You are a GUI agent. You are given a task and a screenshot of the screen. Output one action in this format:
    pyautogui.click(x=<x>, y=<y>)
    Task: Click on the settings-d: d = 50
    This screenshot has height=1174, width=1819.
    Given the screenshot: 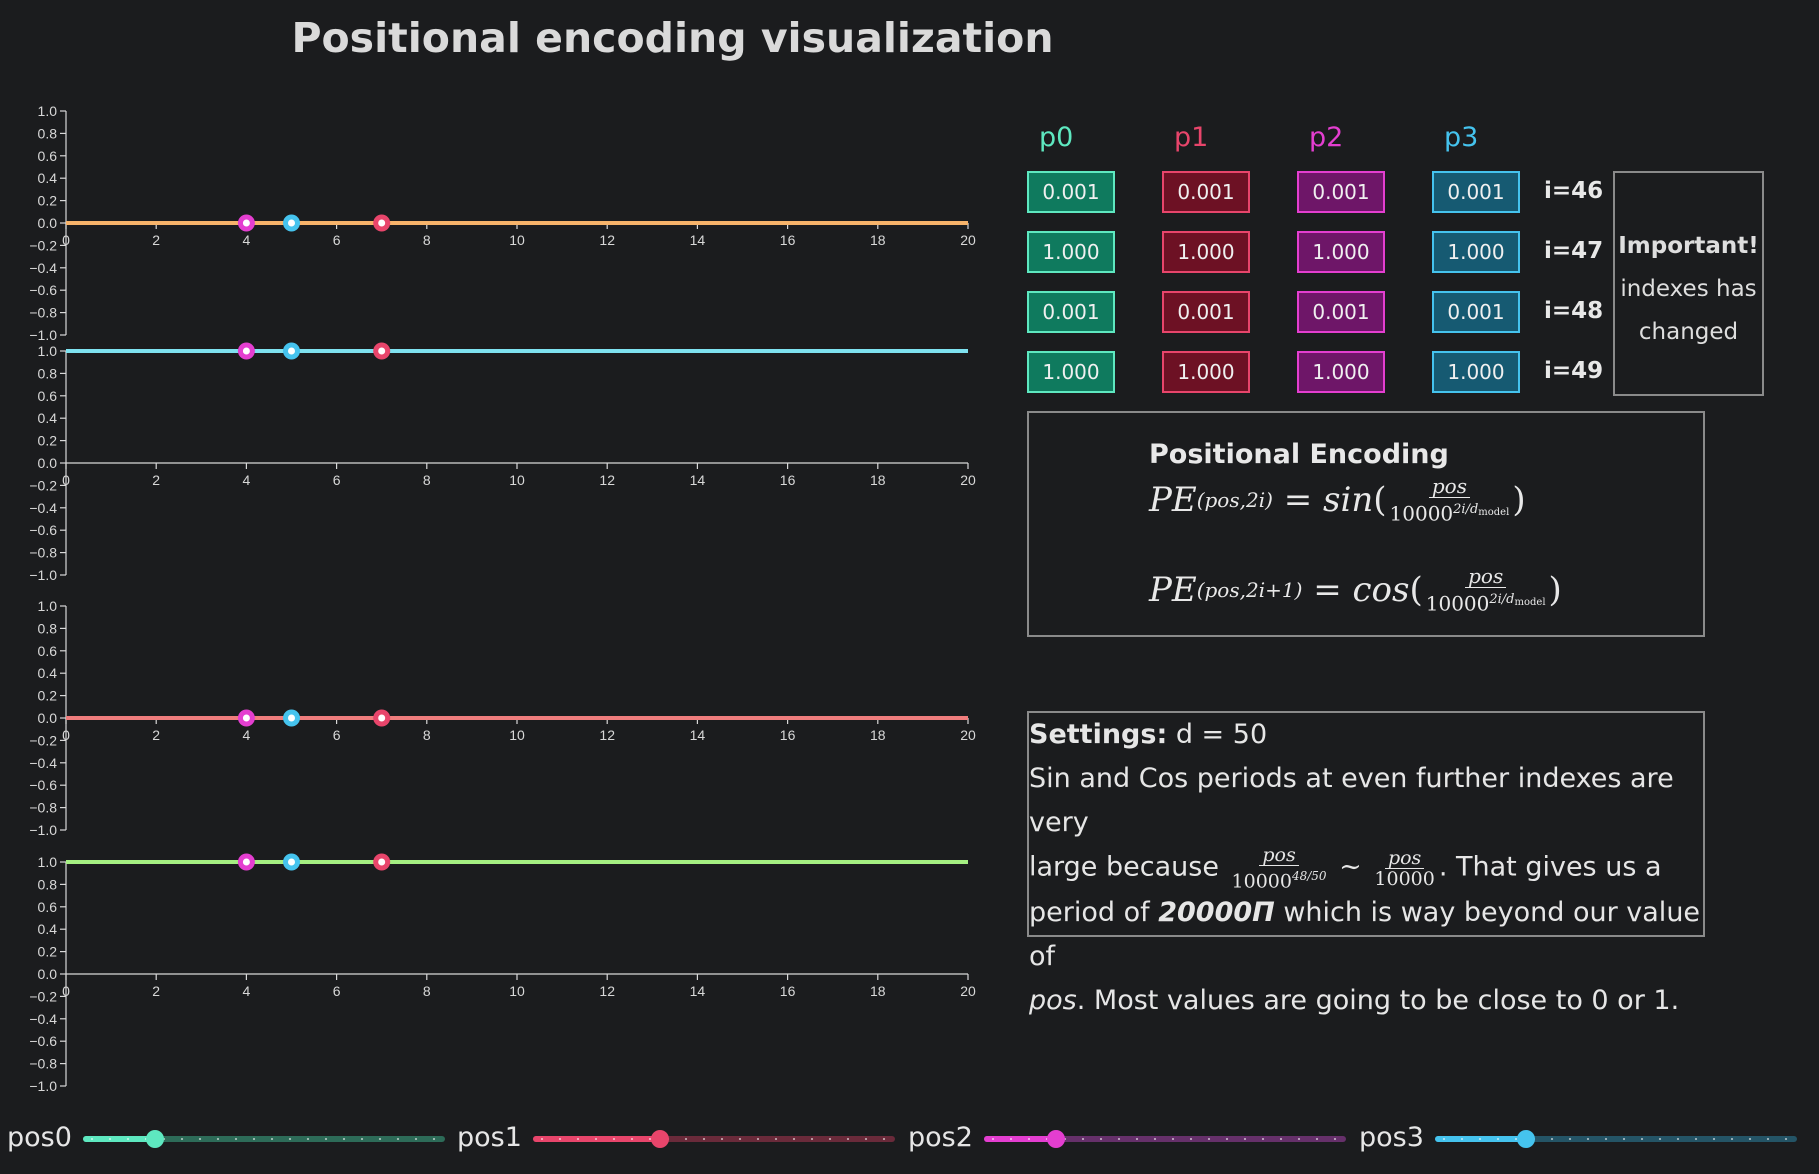 What is the action you would take?
    pyautogui.click(x=1217, y=734)
    